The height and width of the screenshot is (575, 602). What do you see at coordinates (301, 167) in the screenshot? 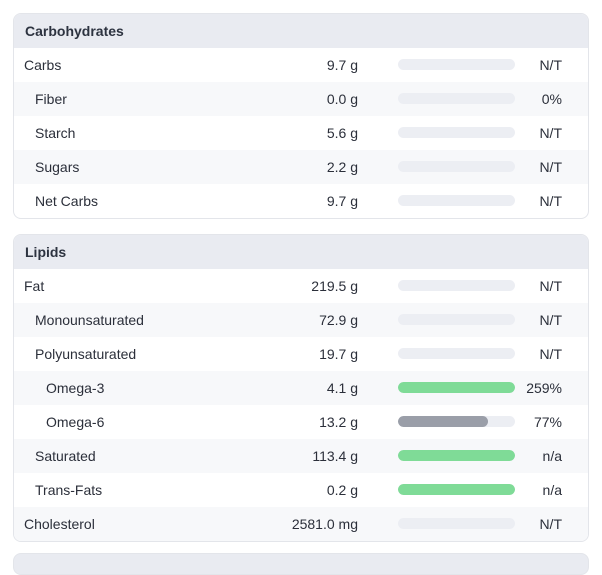
I see `nutrient-row: Sugars 2.2 g N/T` at bounding box center [301, 167].